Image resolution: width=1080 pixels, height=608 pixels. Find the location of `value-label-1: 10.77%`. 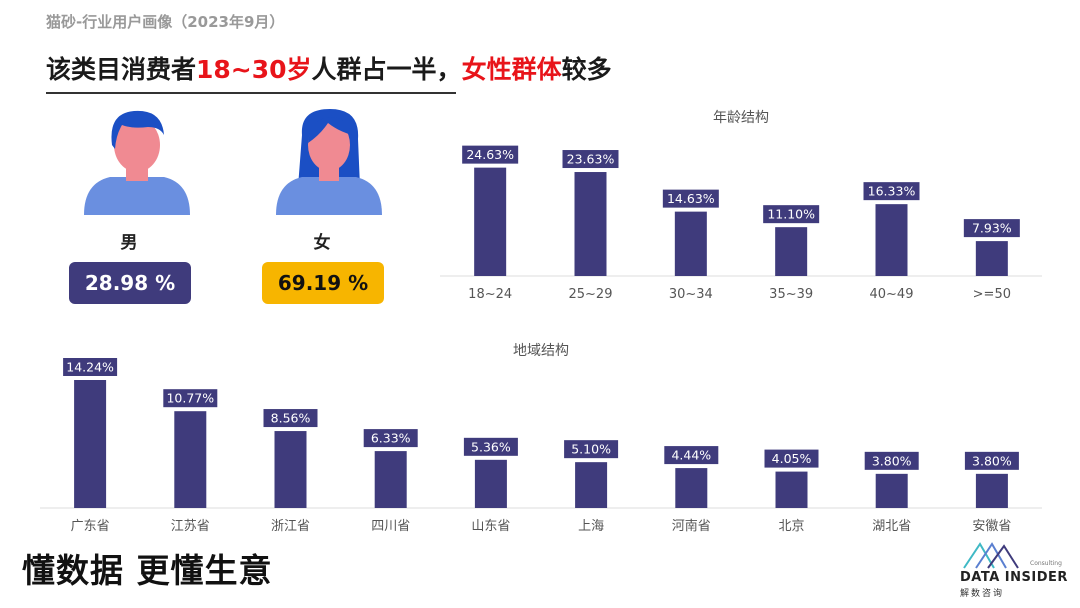

value-label-1: 10.77% is located at coordinates (190, 398).